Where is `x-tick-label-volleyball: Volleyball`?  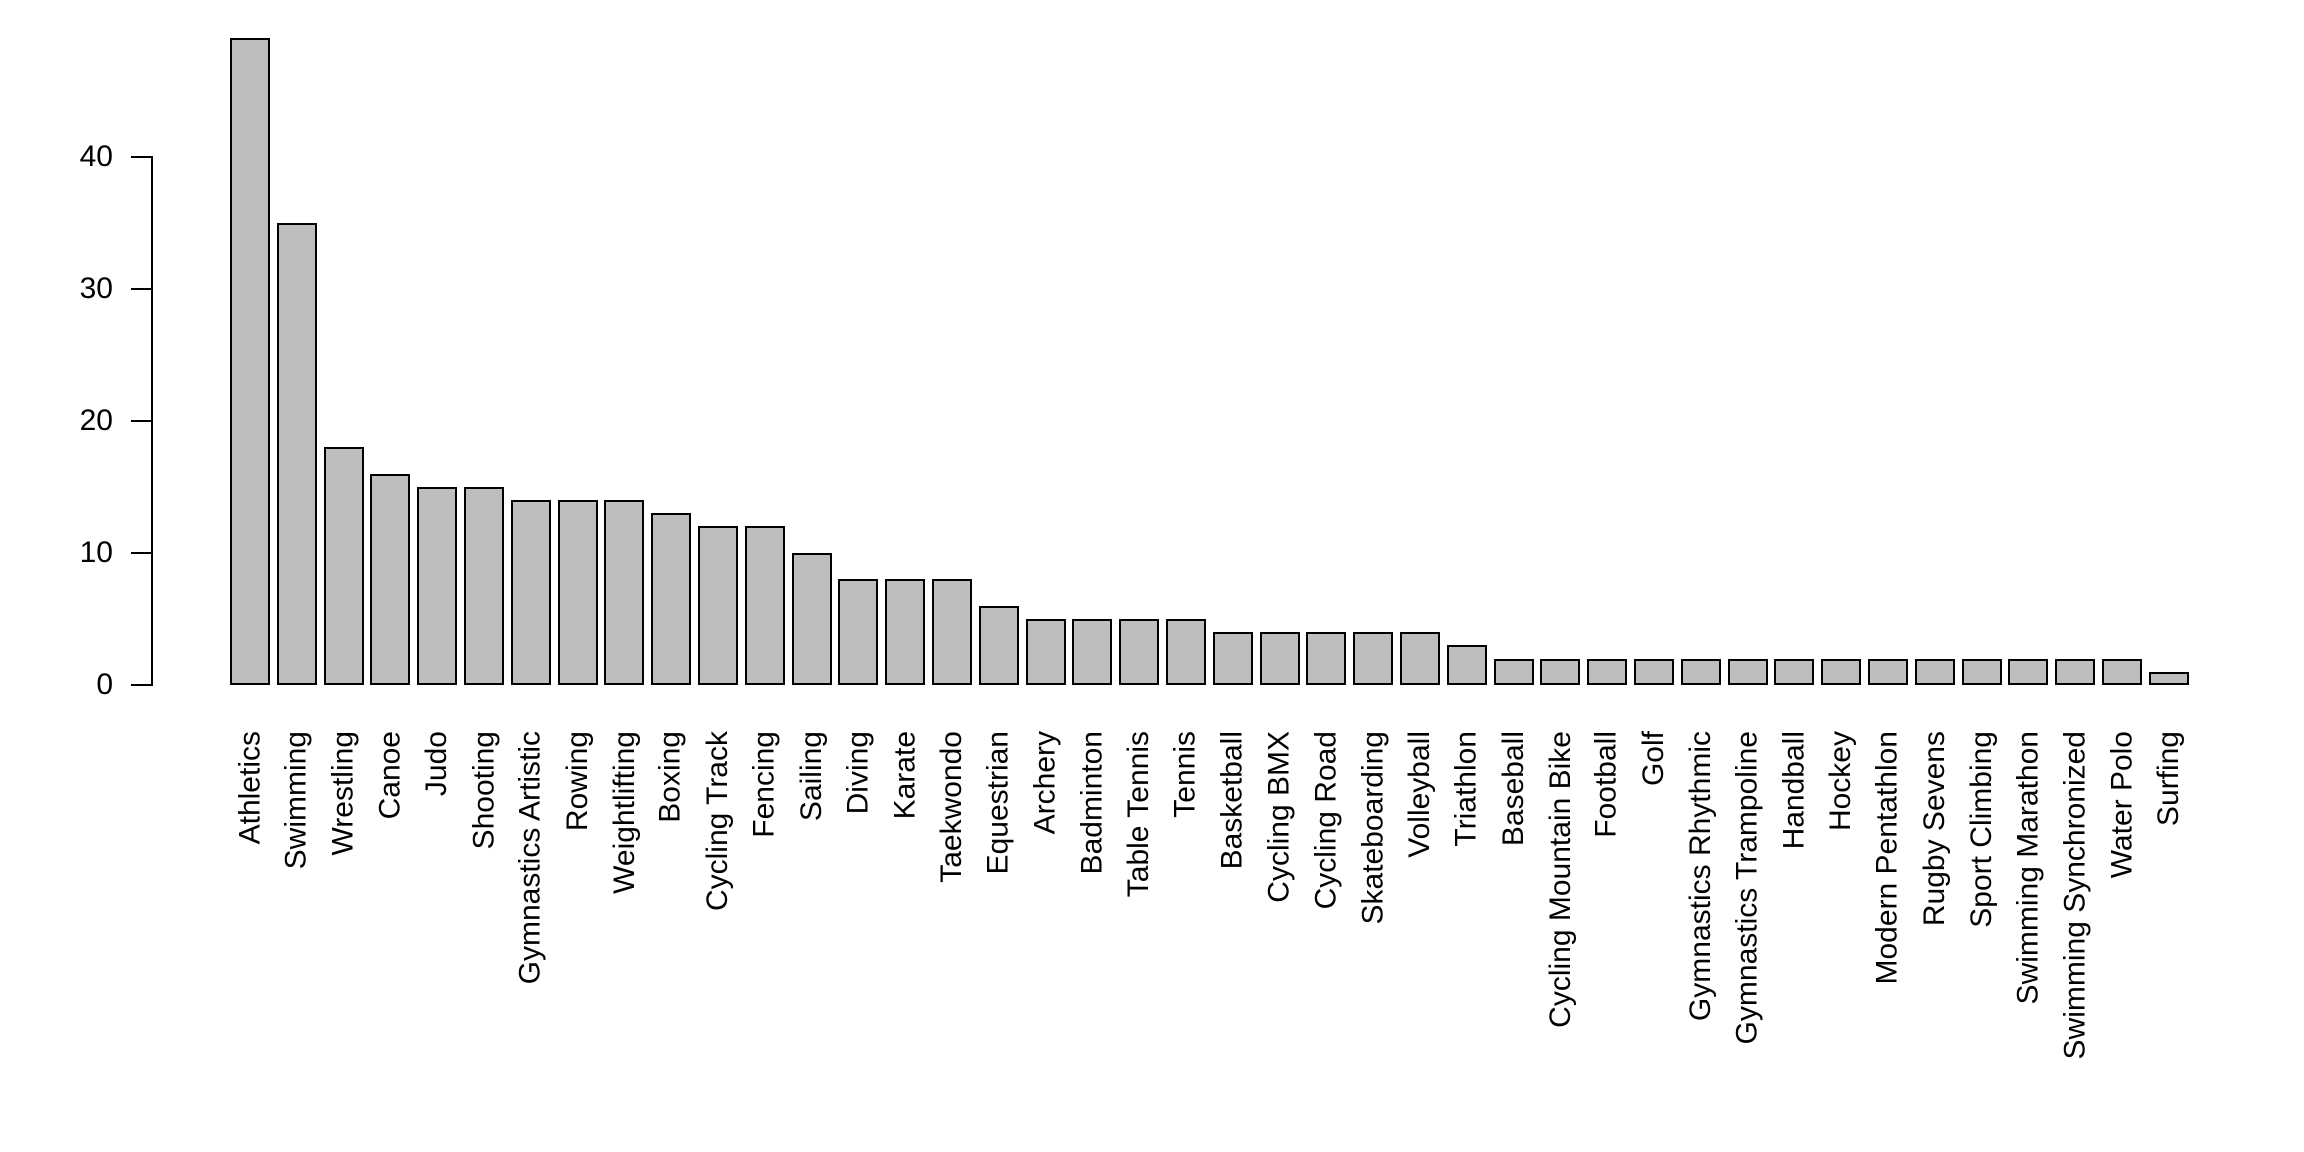
x-tick-label-volleyball: Volleyball is located at coordinates (1419, 794).